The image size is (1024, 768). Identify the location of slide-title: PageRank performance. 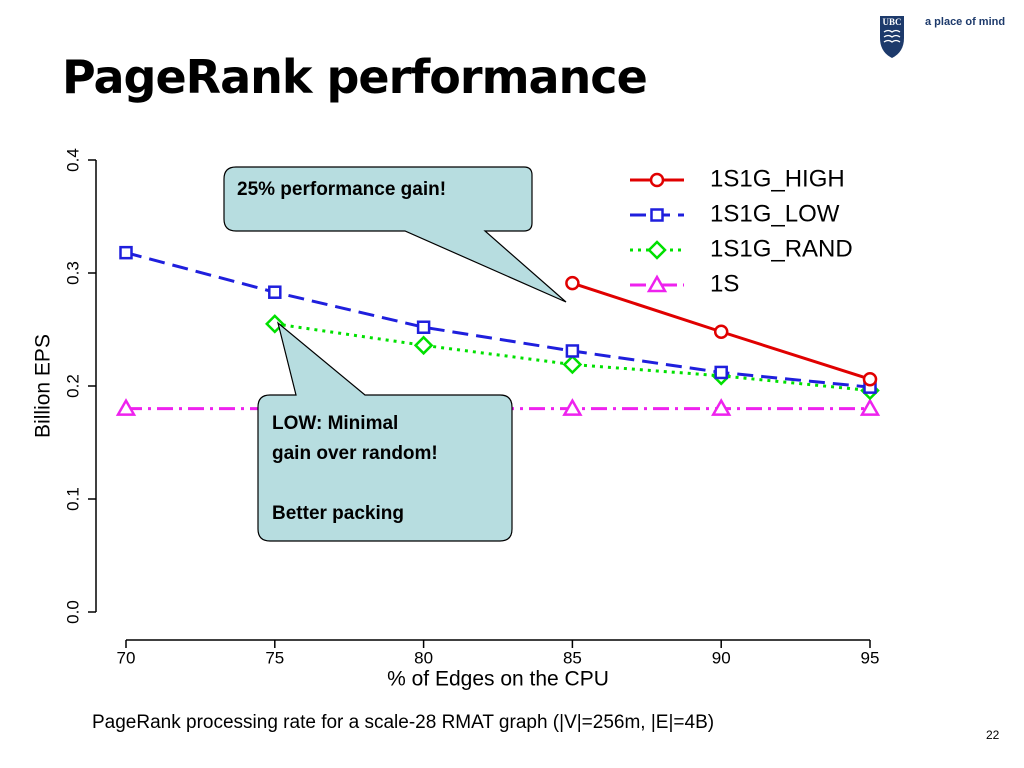
(355, 77).